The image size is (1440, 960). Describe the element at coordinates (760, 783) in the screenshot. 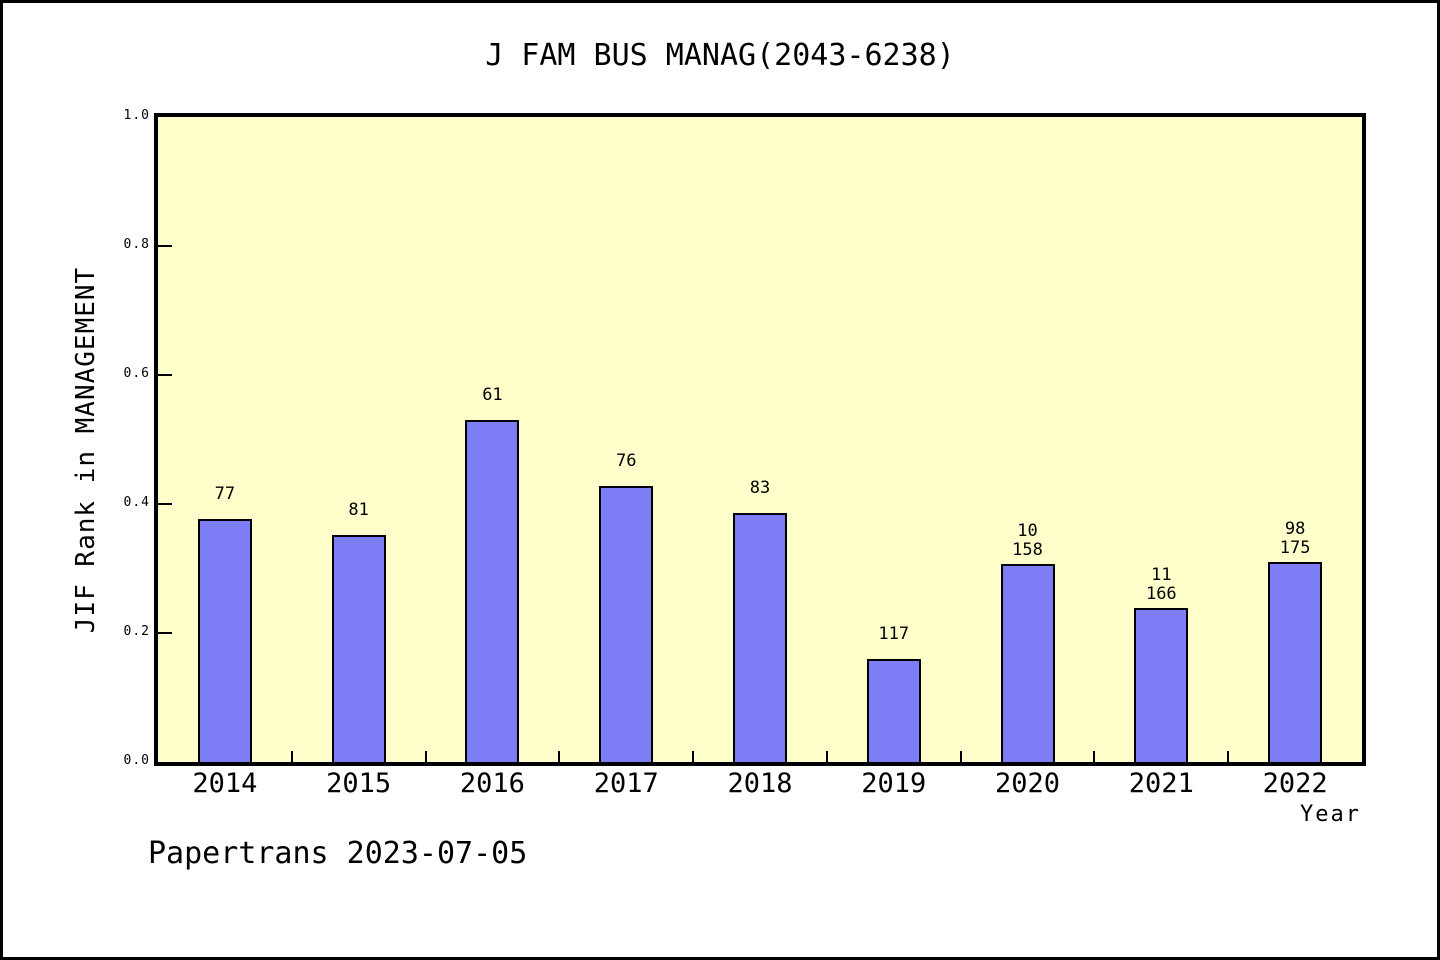

I see `x-tick-label-2018: 2018` at that location.